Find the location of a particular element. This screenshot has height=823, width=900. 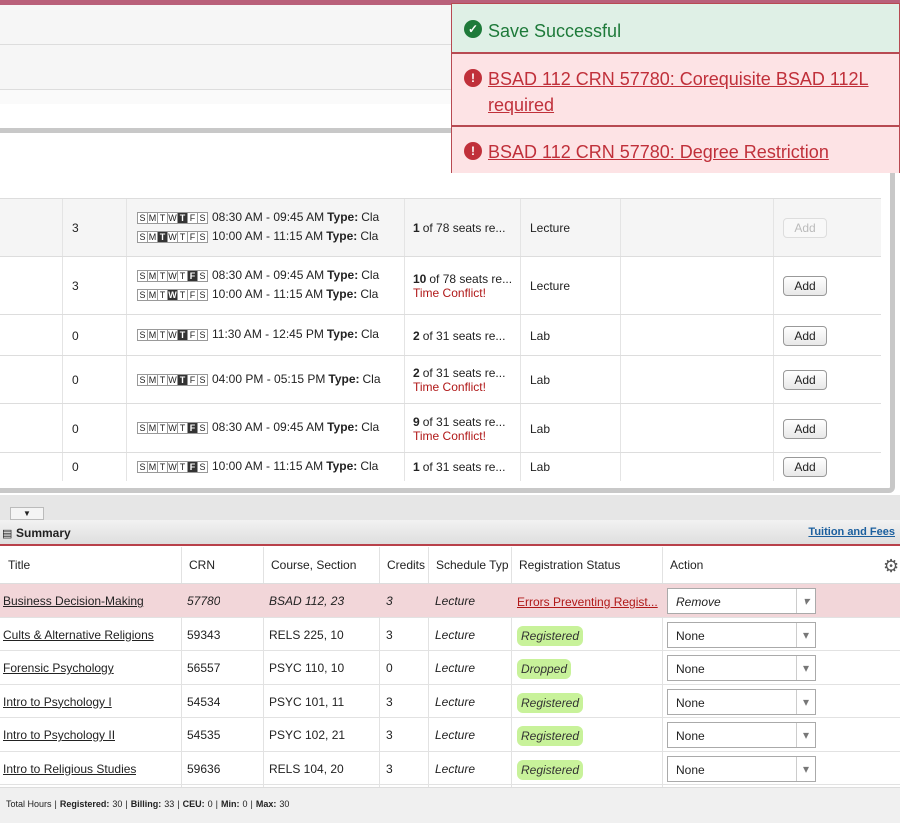

column-header: Course, Section is located at coordinates (314, 565).